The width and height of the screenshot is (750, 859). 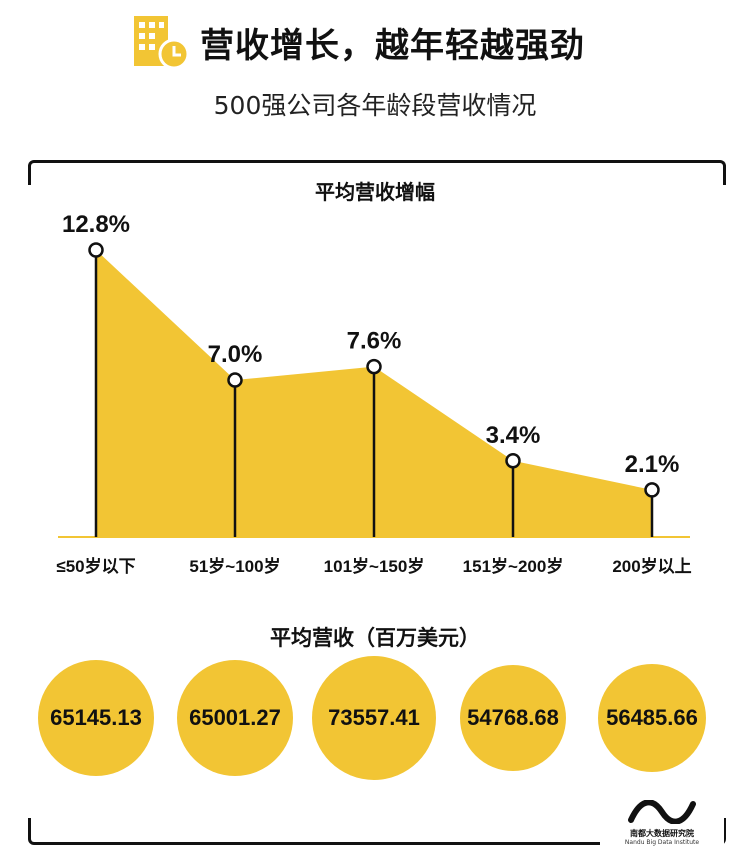 I want to click on brand-name: 南都大数据研究院, so click(x=662, y=833).